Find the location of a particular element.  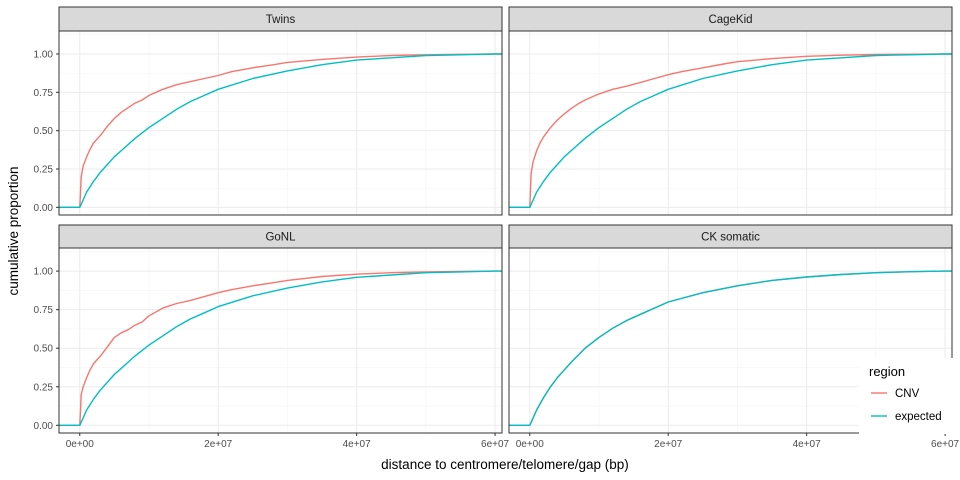

strip-cagekid is located at coordinates (730, 19).